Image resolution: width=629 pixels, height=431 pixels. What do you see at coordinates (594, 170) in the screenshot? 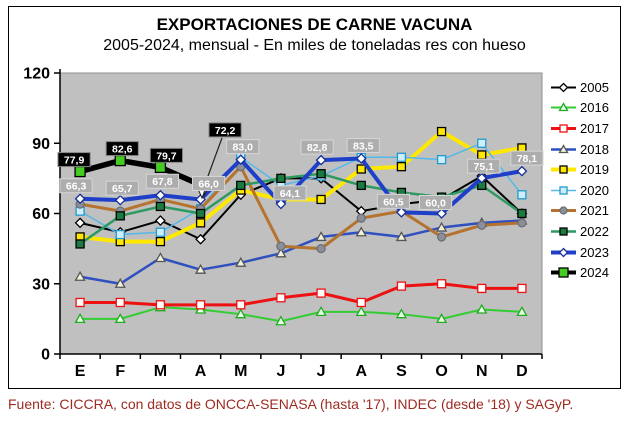
I see `legend-label: 2019` at bounding box center [594, 170].